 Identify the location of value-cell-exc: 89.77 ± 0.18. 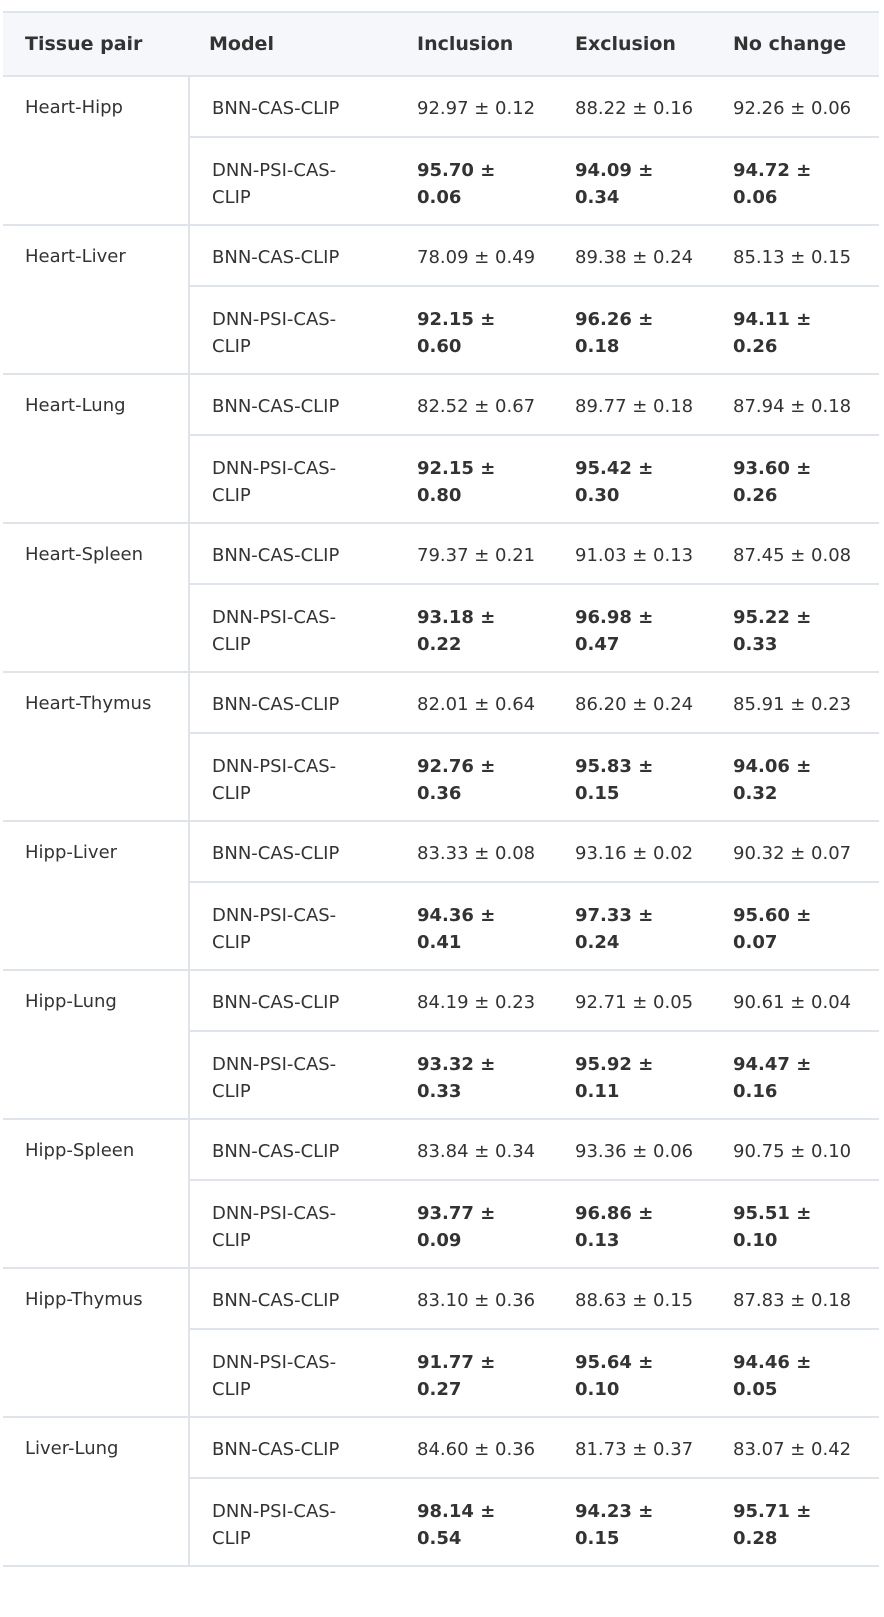
(638, 405).